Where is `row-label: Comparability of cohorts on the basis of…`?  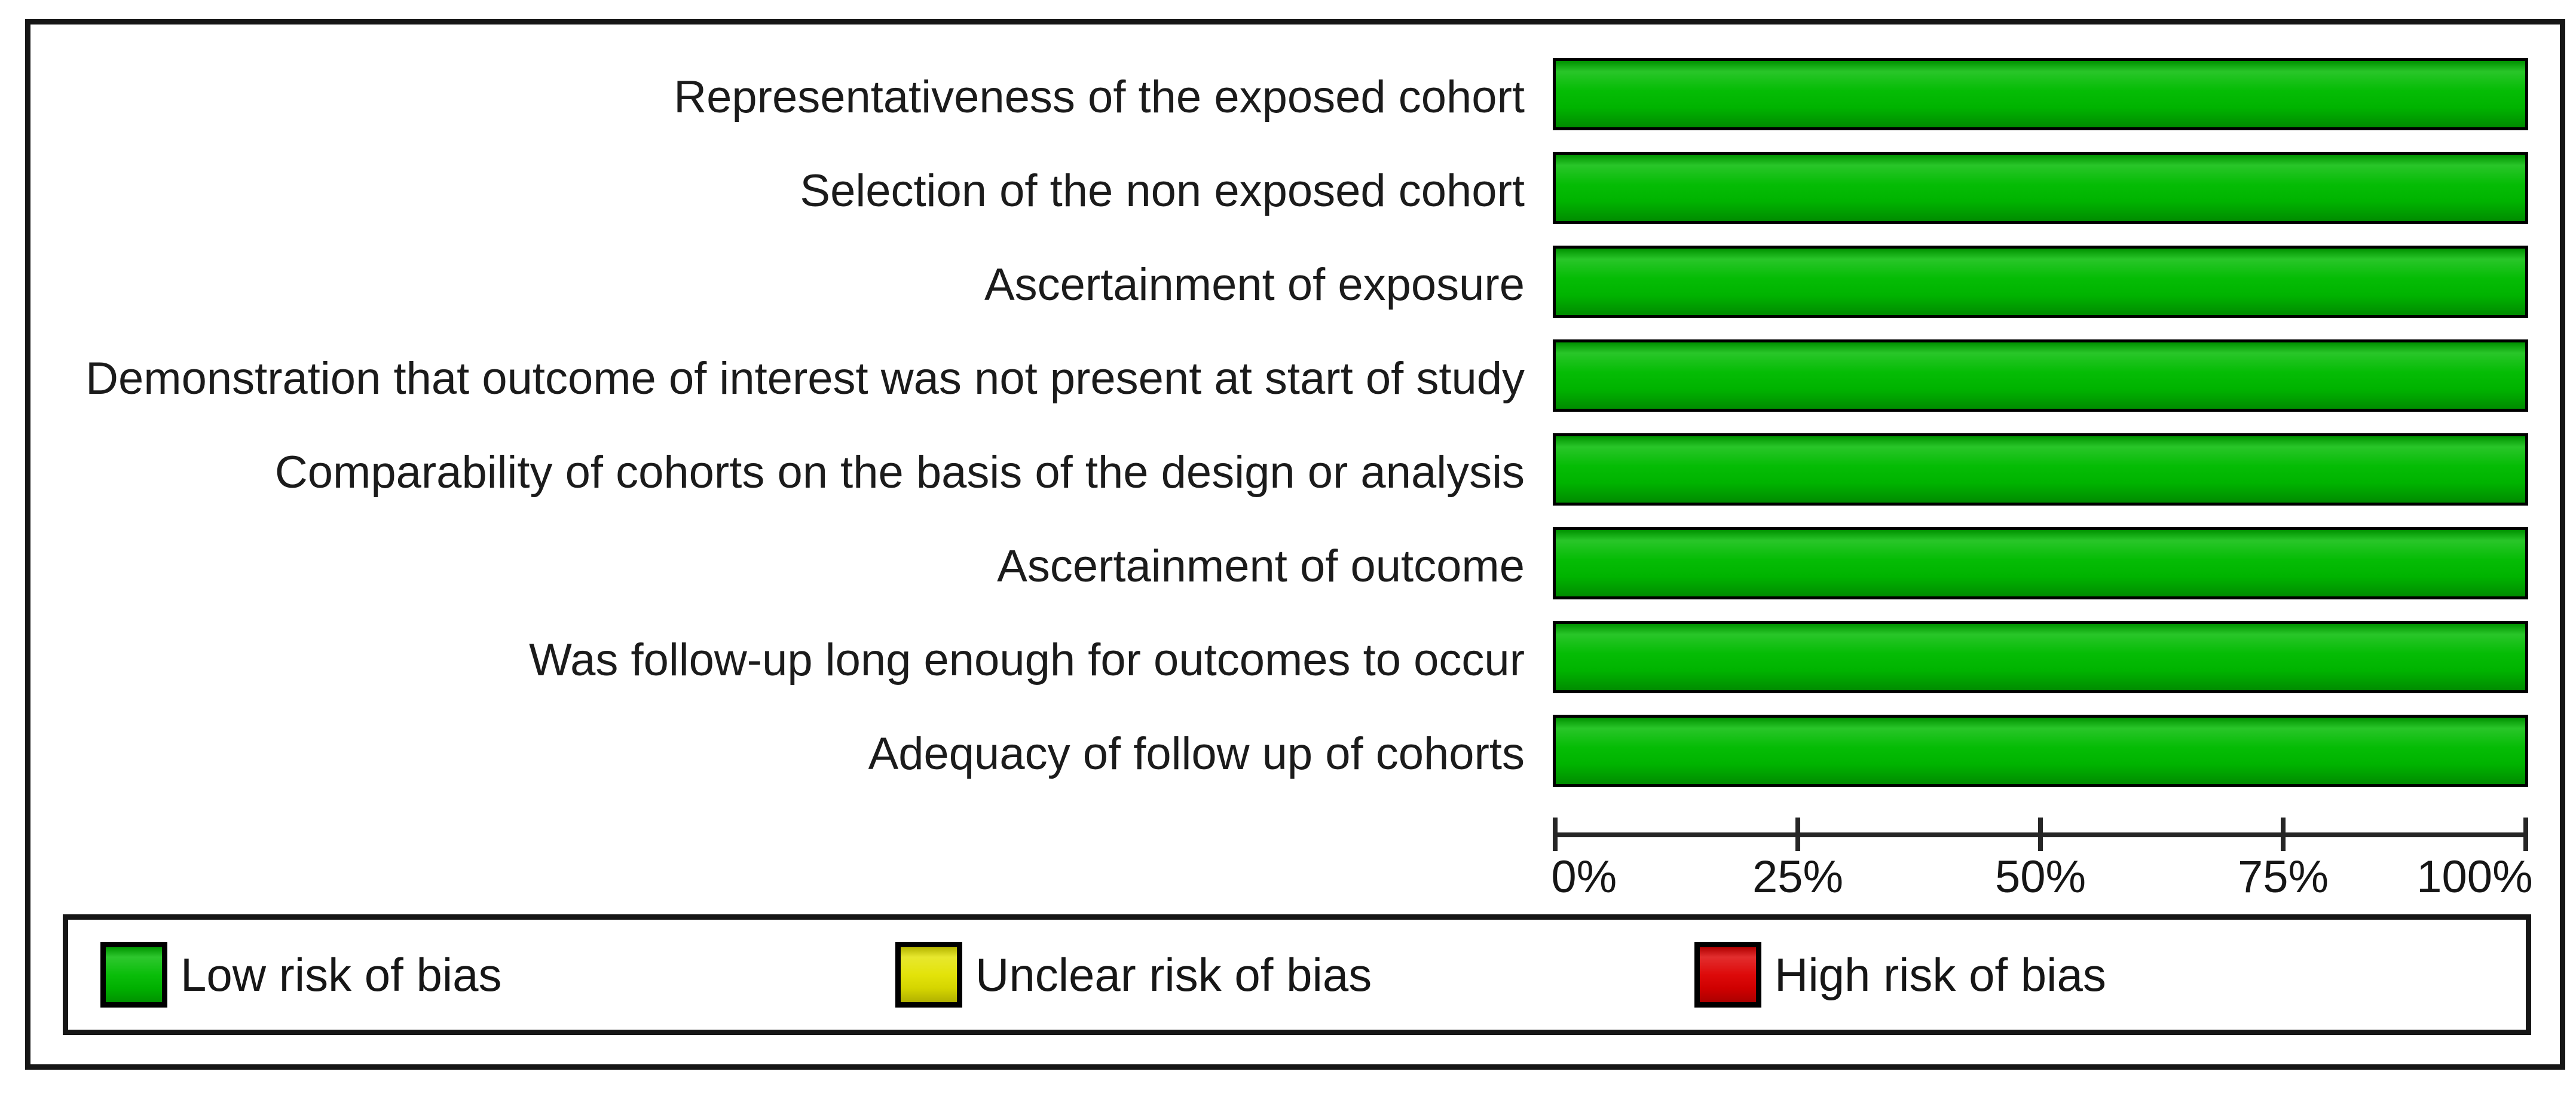 row-label: Comparability of cohorts on the basis of… is located at coordinates (899, 472).